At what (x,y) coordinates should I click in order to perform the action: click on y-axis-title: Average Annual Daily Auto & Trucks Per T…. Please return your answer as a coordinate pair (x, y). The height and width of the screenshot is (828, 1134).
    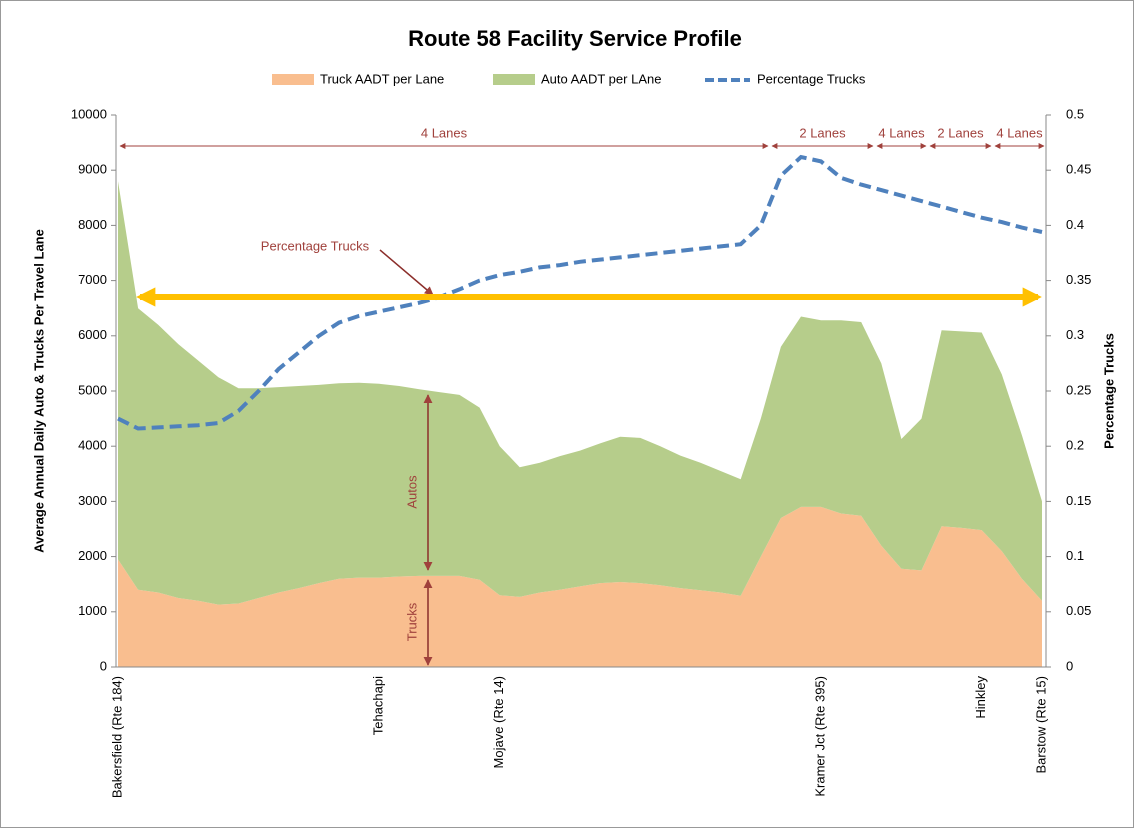
    Looking at the image, I should click on (38, 391).